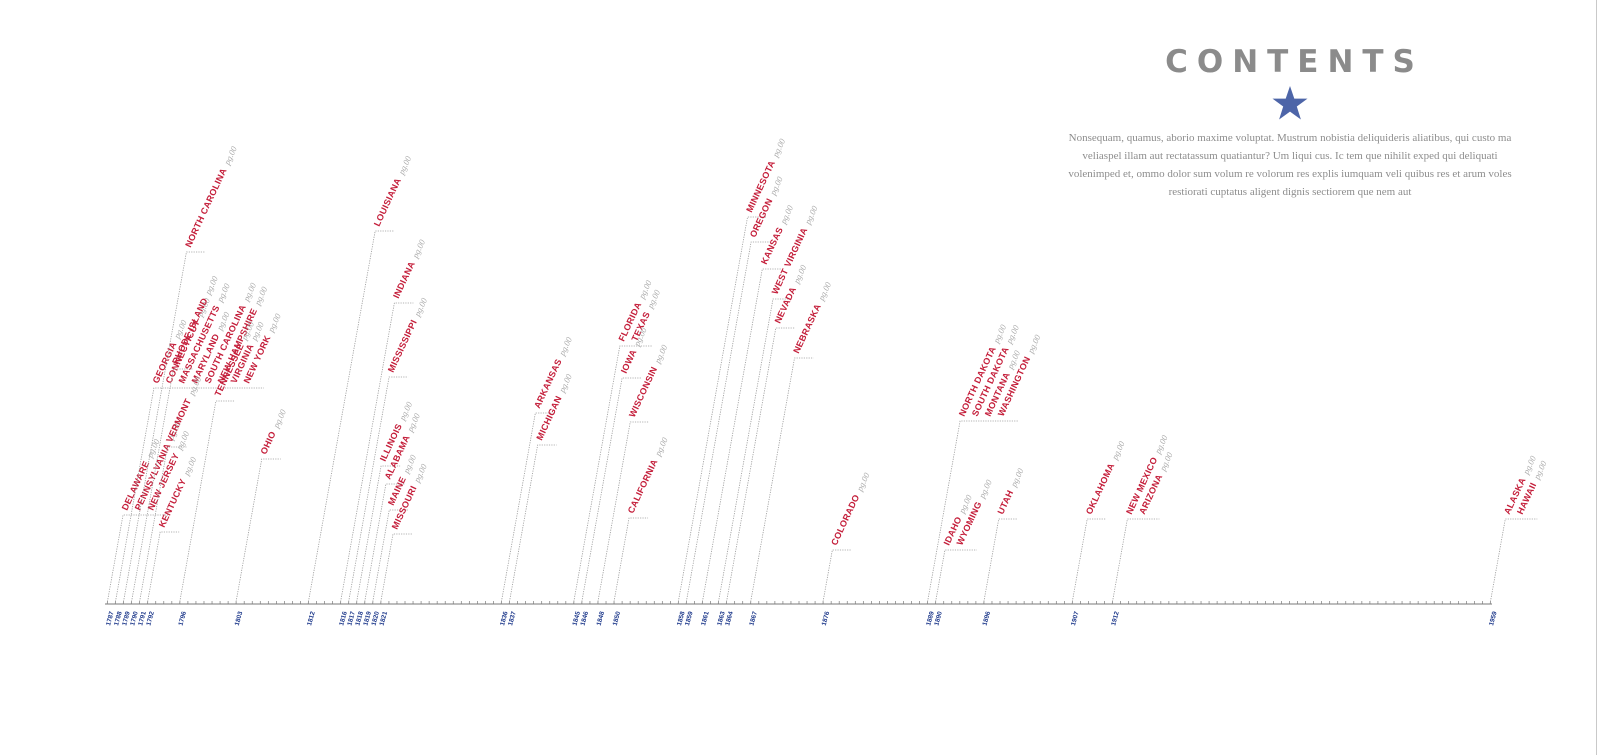 The width and height of the screenshot is (1600, 755). Describe the element at coordinates (183, 618) in the screenshot. I see `year-label: 1796` at that location.